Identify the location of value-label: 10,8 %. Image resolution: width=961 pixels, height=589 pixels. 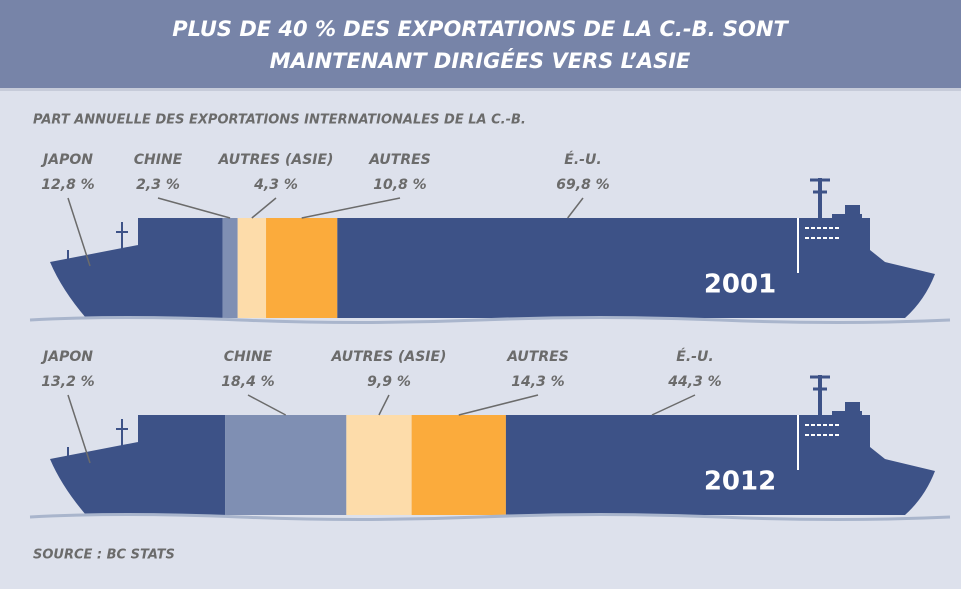
(399, 185).